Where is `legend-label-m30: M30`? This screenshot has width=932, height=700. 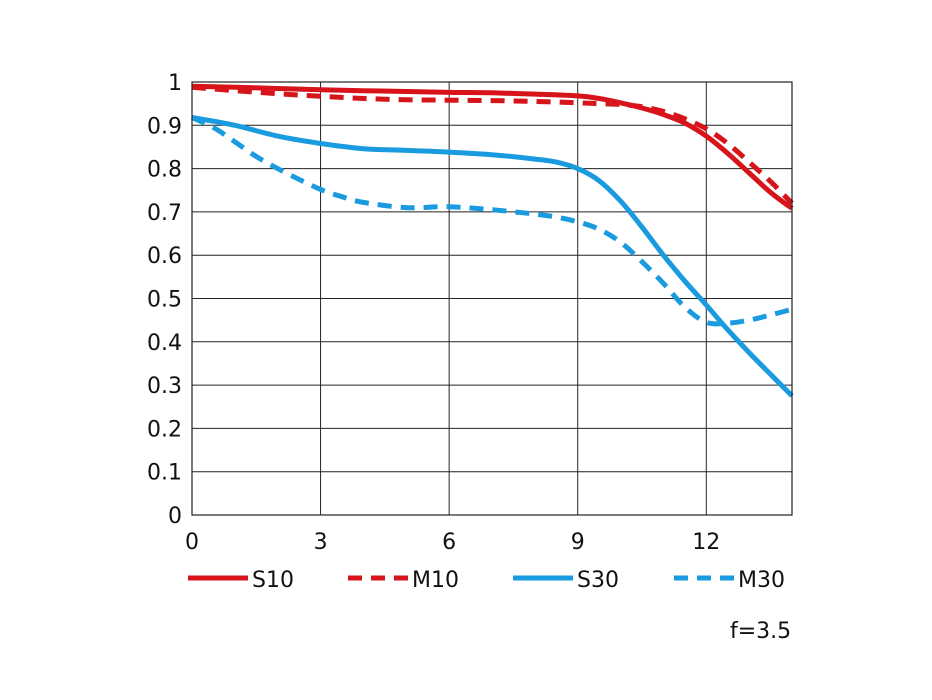 legend-label-m30: M30 is located at coordinates (761, 580).